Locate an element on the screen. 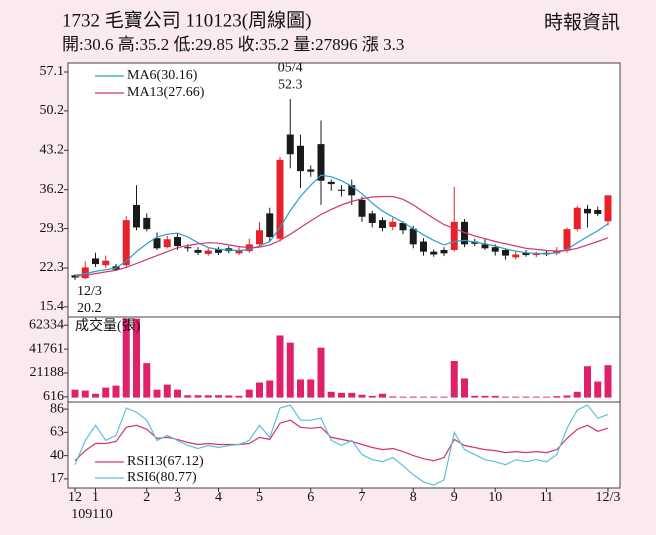 The image size is (656, 535). legend-label: MA13(27.66) is located at coordinates (166, 92).